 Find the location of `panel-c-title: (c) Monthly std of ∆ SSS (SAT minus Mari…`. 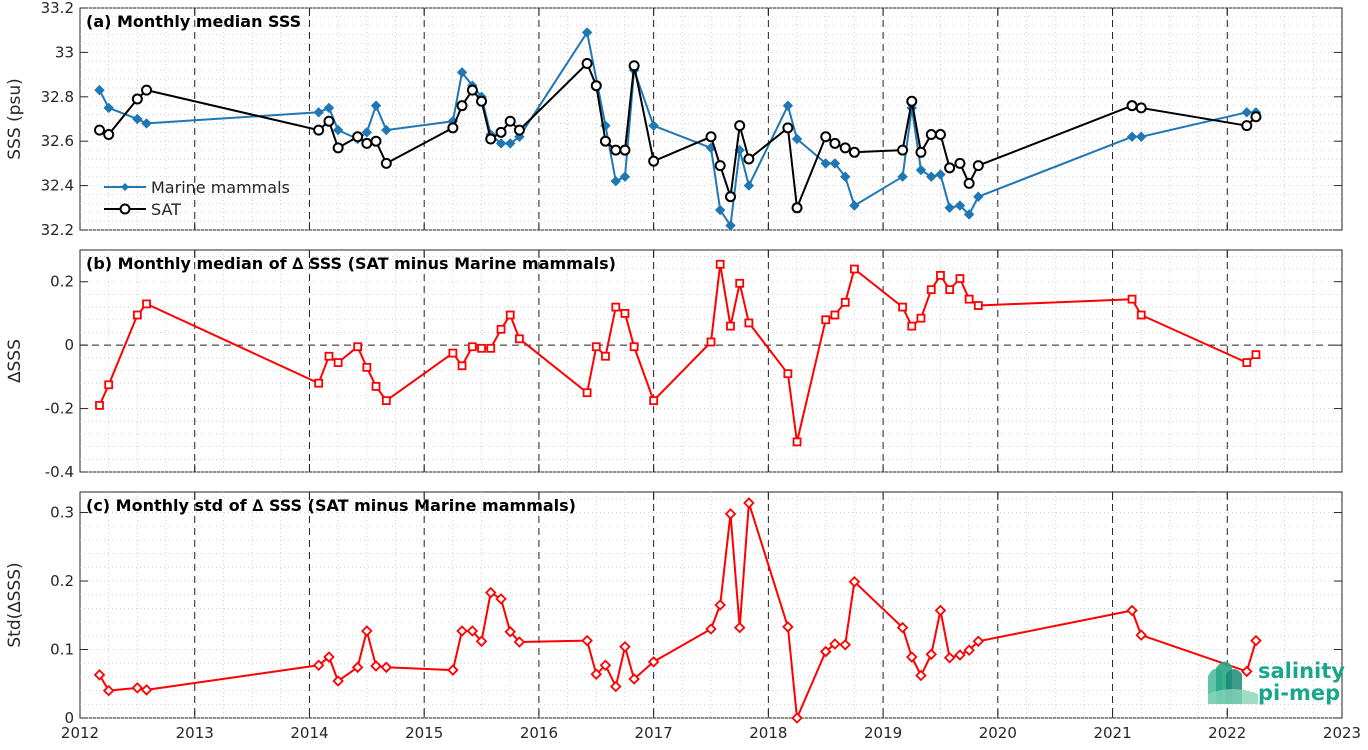

panel-c-title: (c) Monthly std of ∆ SSS (SAT minus Mari… is located at coordinates (331, 505).